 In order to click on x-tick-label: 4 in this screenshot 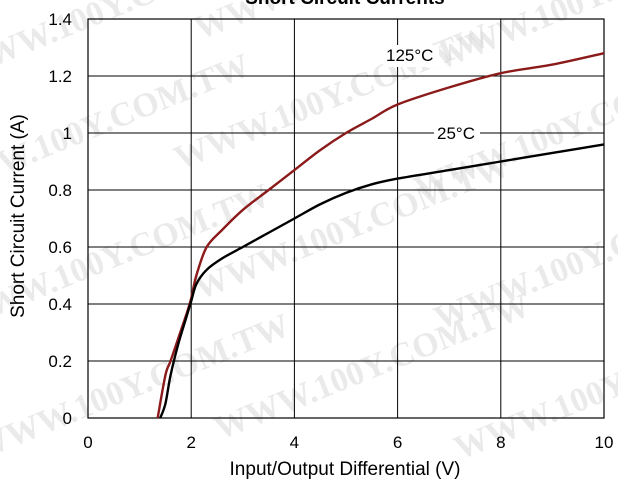, I will do `click(294, 442)`.